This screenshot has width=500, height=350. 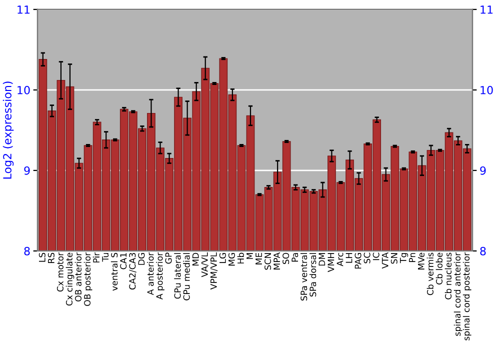 What do you see at coordinates (78, 277) in the screenshot?
I see `x-tick-label: OB anterior` at bounding box center [78, 277].